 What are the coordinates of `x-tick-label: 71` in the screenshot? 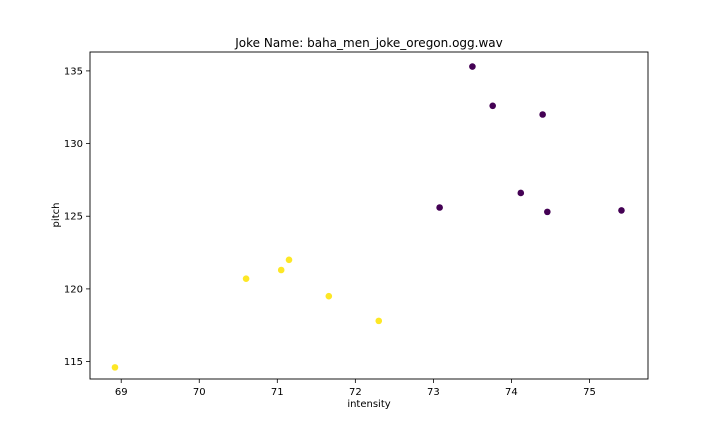 It's located at (277, 392).